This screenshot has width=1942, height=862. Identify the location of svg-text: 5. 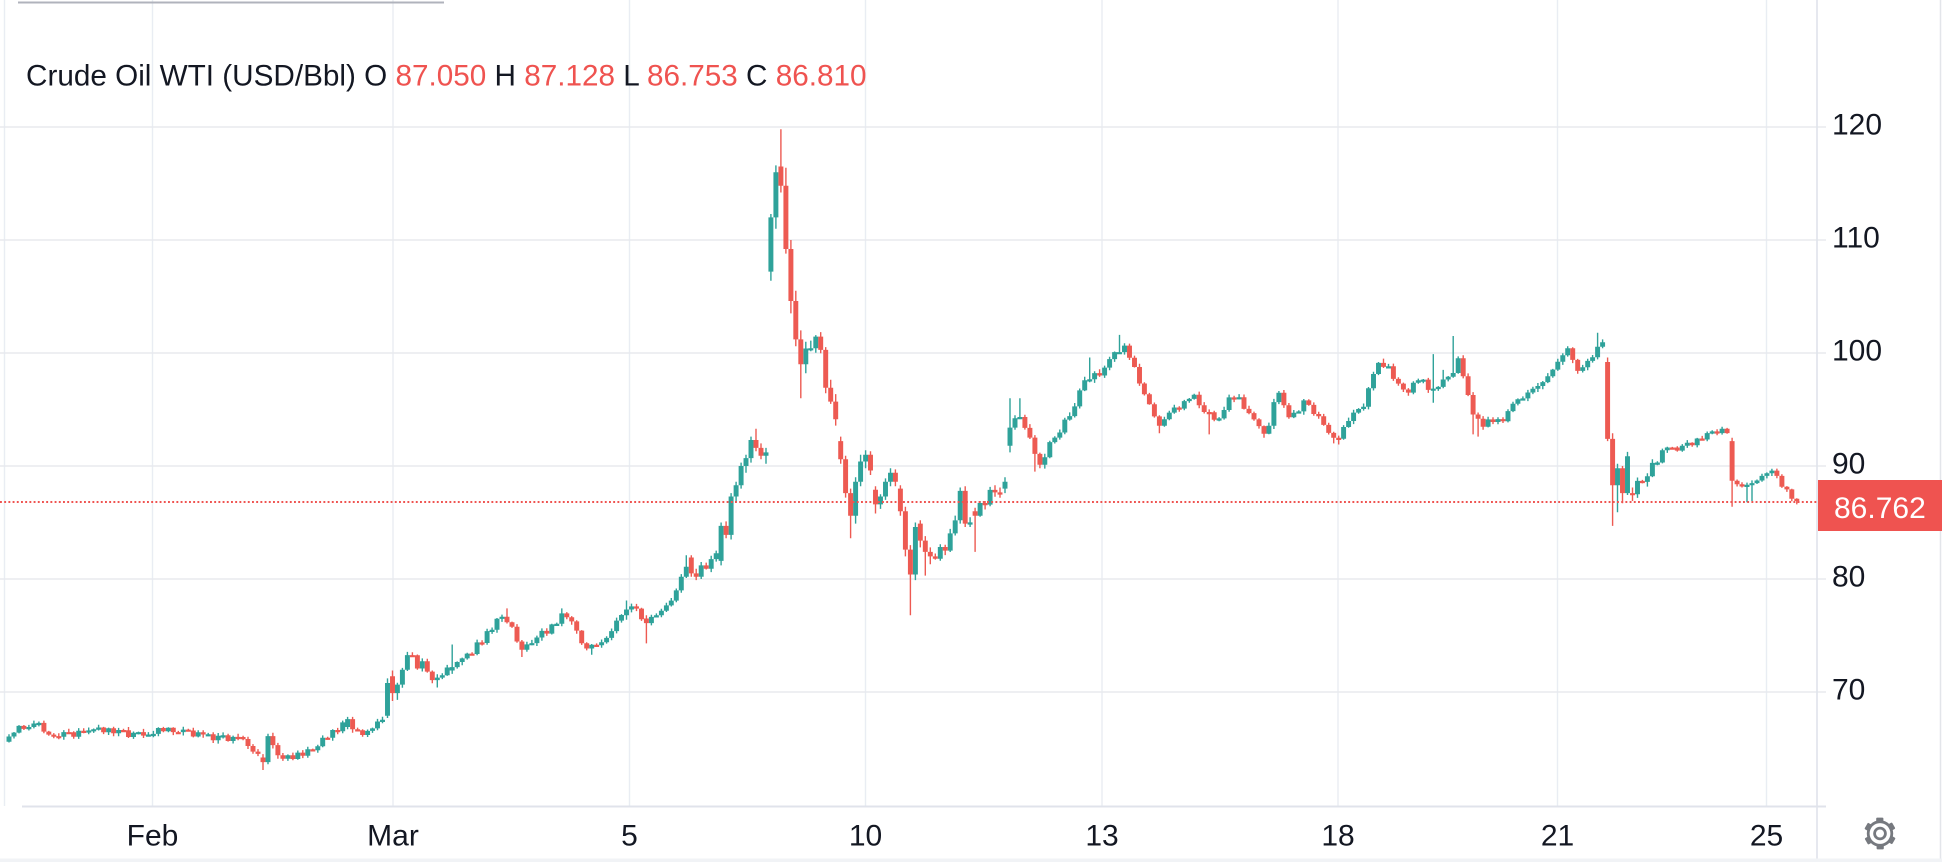
(629, 836).